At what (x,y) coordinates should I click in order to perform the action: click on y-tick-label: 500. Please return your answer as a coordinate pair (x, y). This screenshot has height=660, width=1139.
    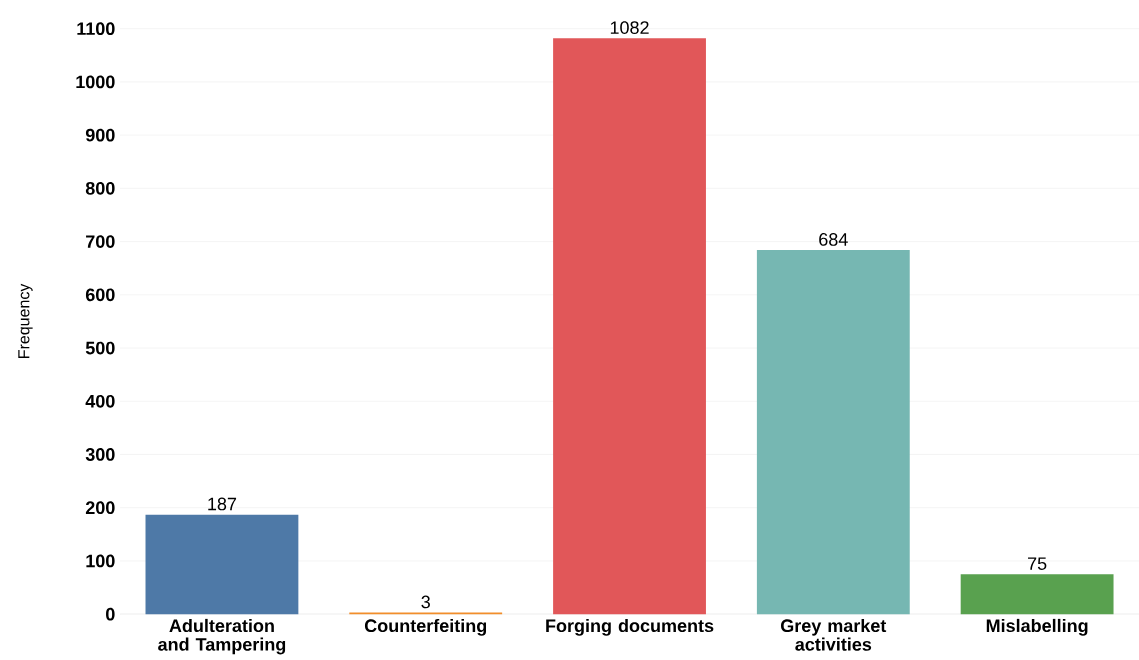
    Looking at the image, I should click on (100, 348).